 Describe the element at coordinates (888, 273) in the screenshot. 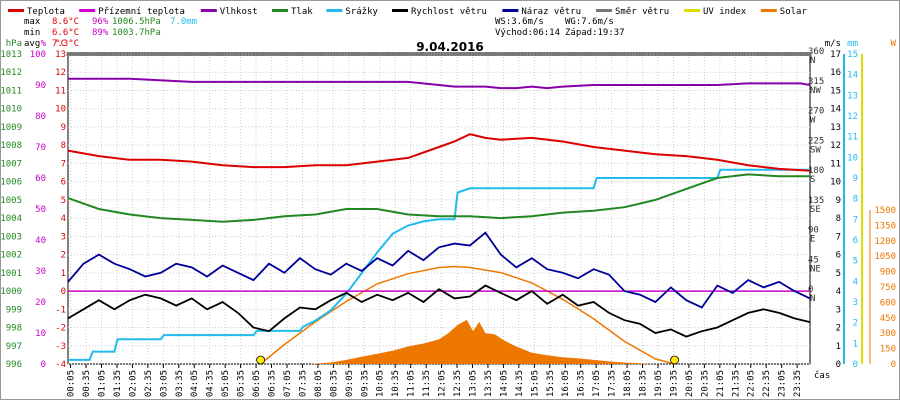

I see `solar-tick: 900` at that location.